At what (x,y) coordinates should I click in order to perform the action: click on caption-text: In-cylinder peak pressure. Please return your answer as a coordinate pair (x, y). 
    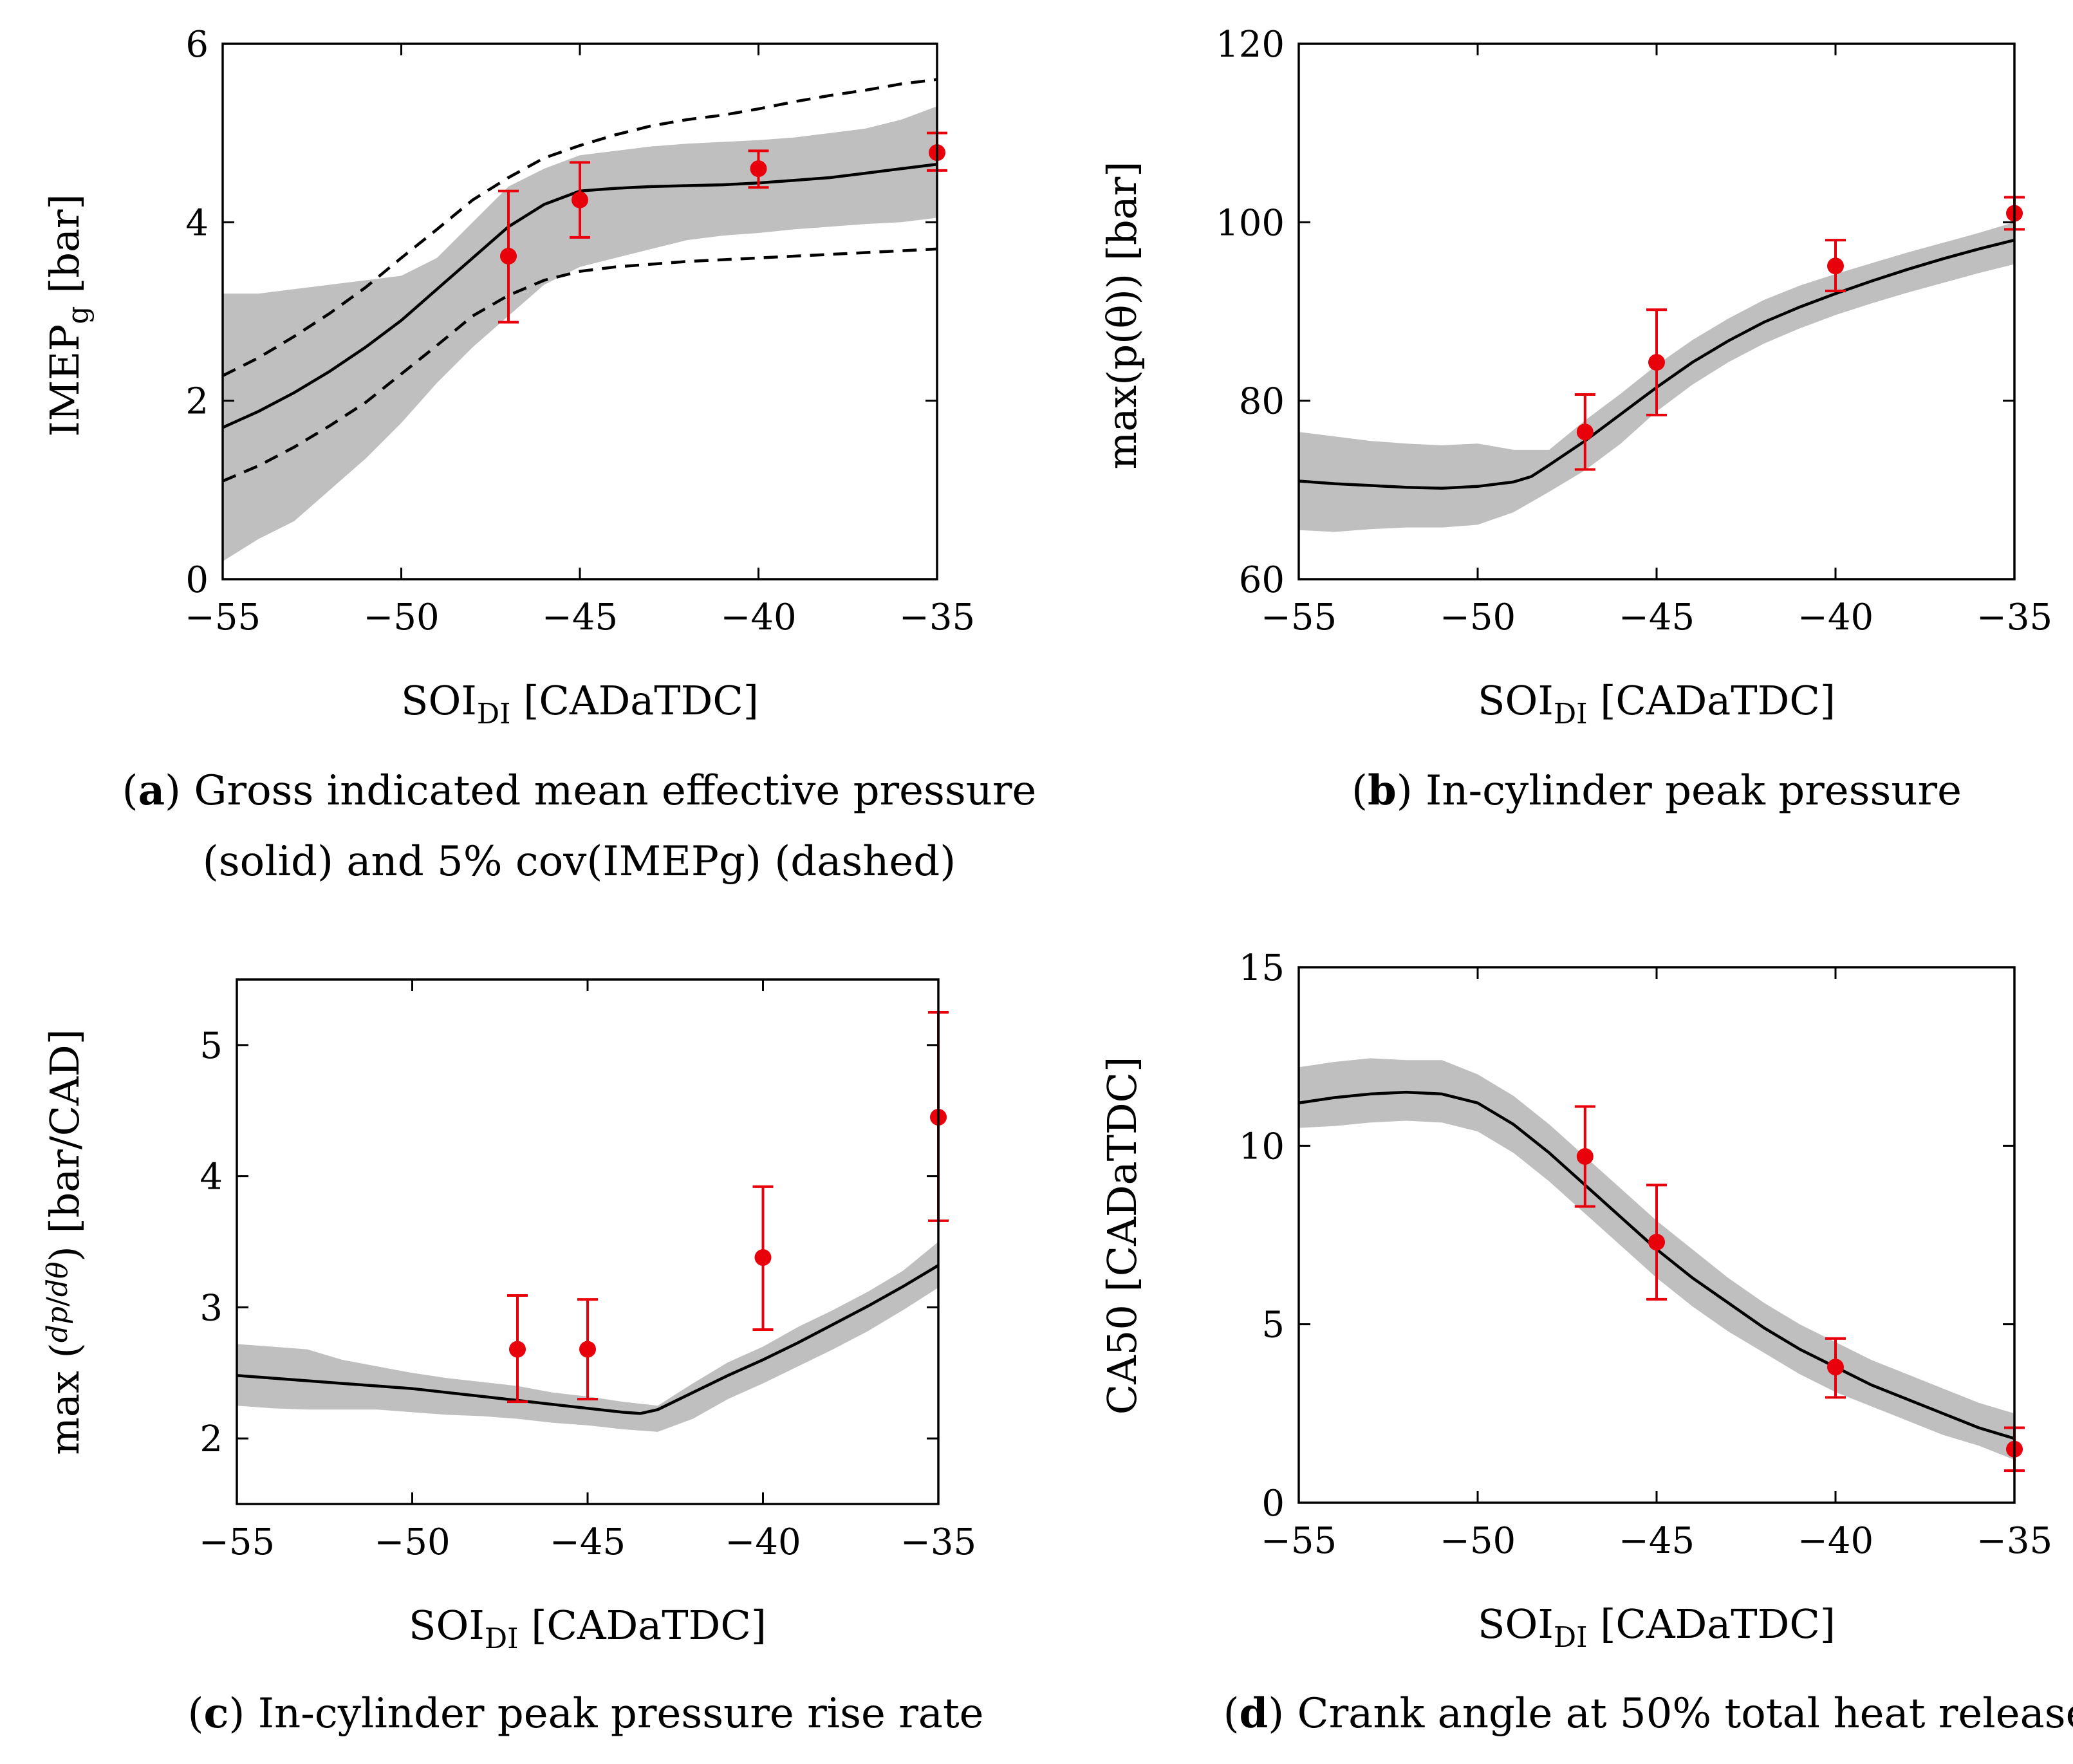
    Looking at the image, I should click on (1694, 791).